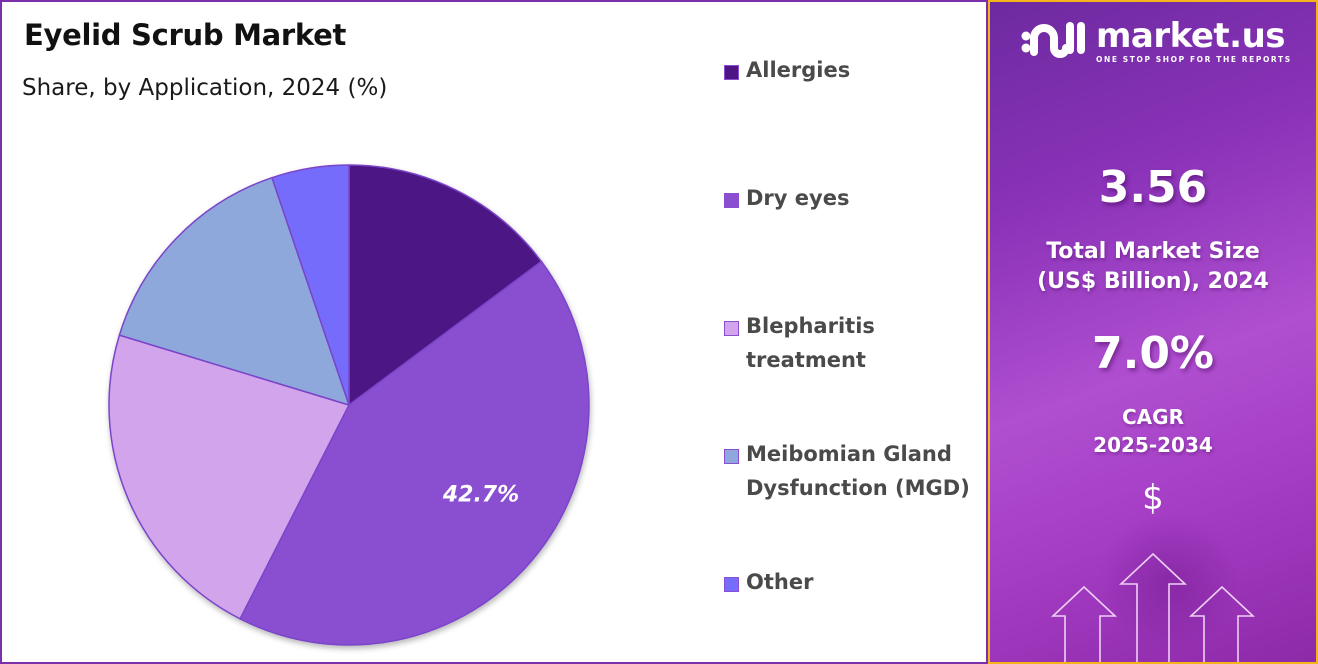 This screenshot has width=1318, height=664. Describe the element at coordinates (1153, 417) in the screenshot. I see `cagr-caption-line1: CAGR` at that location.